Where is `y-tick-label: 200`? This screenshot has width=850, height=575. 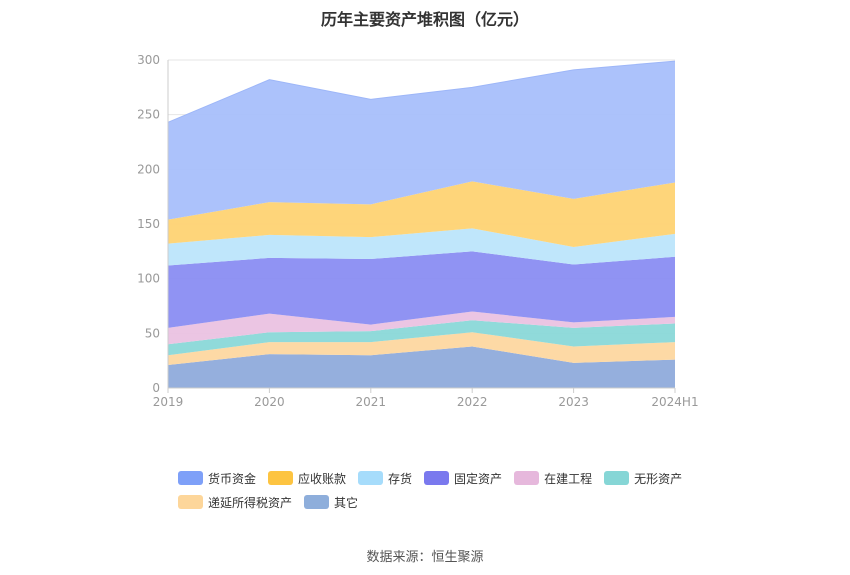 y-tick-label: 200 is located at coordinates (148, 169).